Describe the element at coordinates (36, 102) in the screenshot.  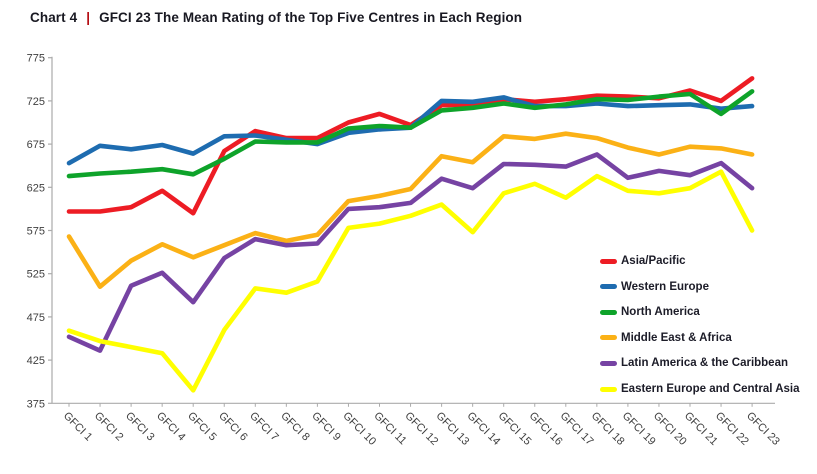
I see `y-axis-tick-label: 725` at that location.